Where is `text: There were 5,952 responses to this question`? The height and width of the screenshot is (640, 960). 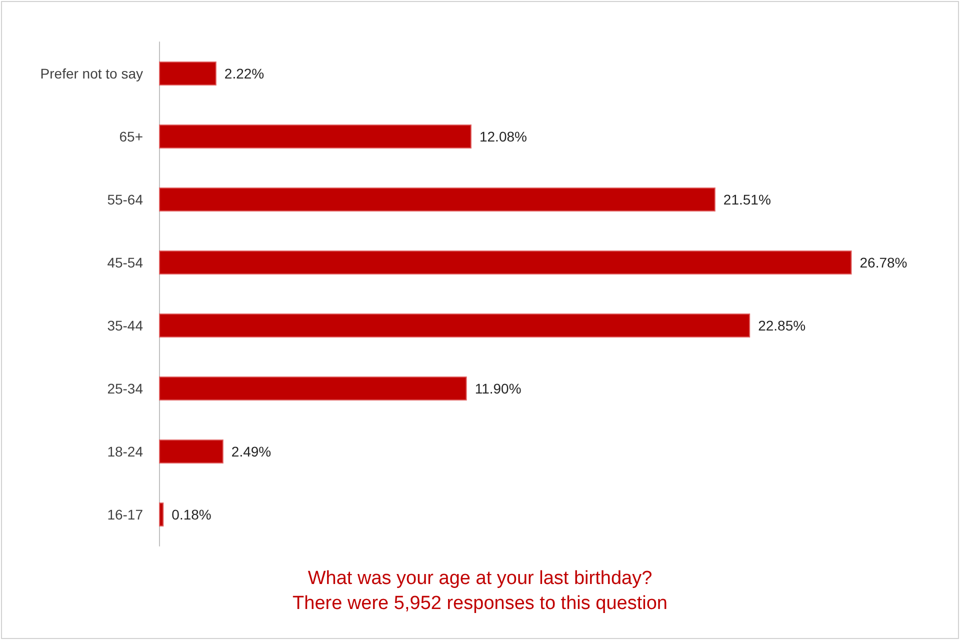 text: There were 5,952 responses to this question is located at coordinates (480, 603).